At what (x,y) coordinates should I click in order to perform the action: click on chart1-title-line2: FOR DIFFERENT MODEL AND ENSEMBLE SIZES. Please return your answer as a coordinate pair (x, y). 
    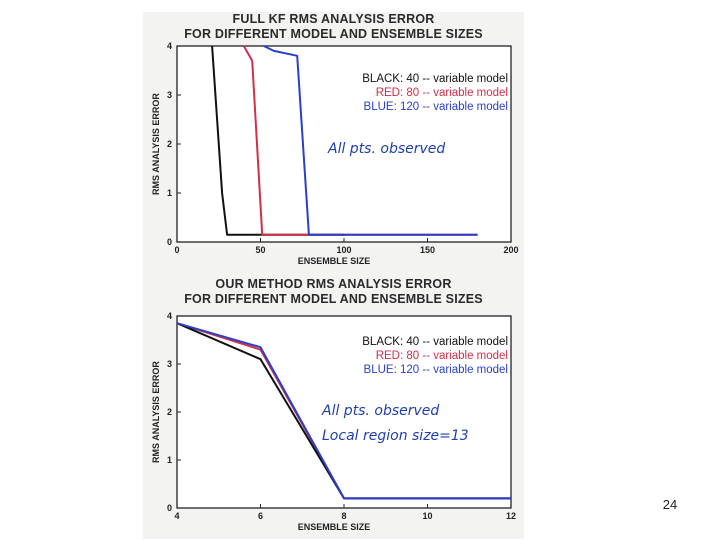
    Looking at the image, I should click on (333, 34).